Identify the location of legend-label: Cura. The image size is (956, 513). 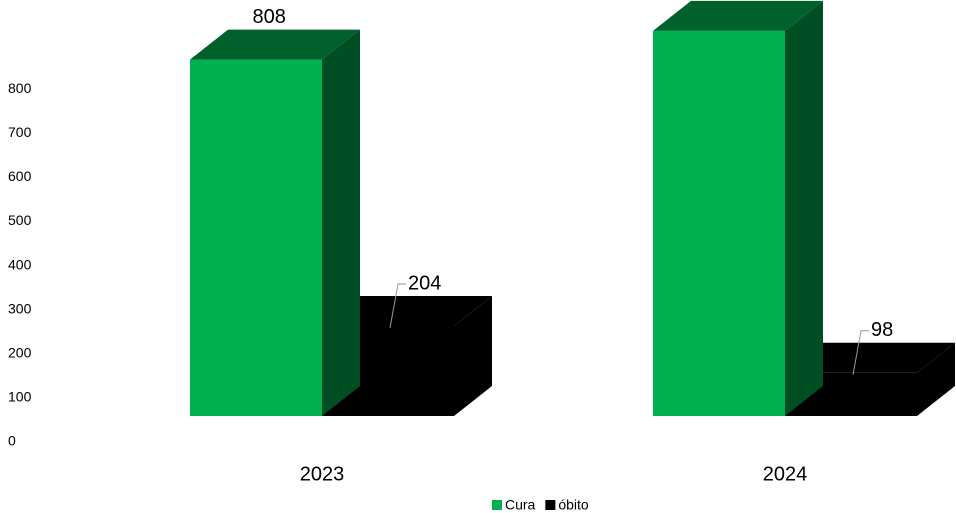
(520, 505).